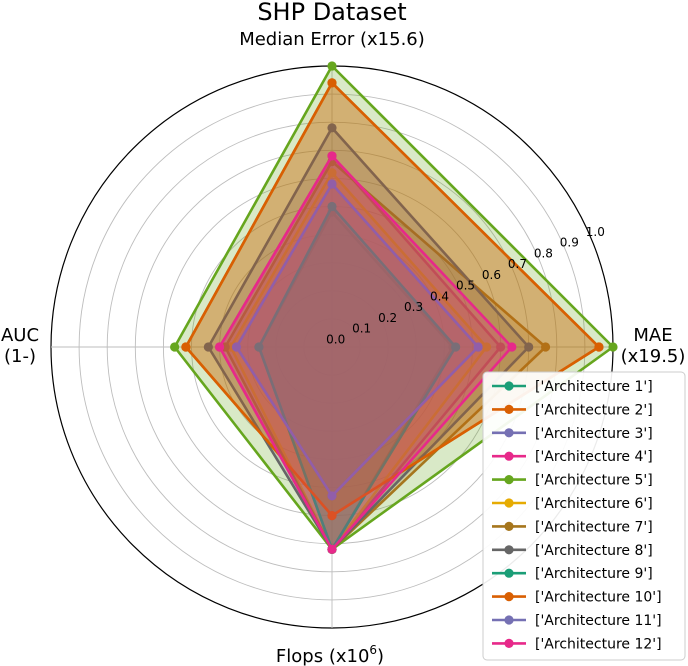 The image size is (688, 666). I want to click on legend-label: ['Architecture 6'], so click(594, 504).